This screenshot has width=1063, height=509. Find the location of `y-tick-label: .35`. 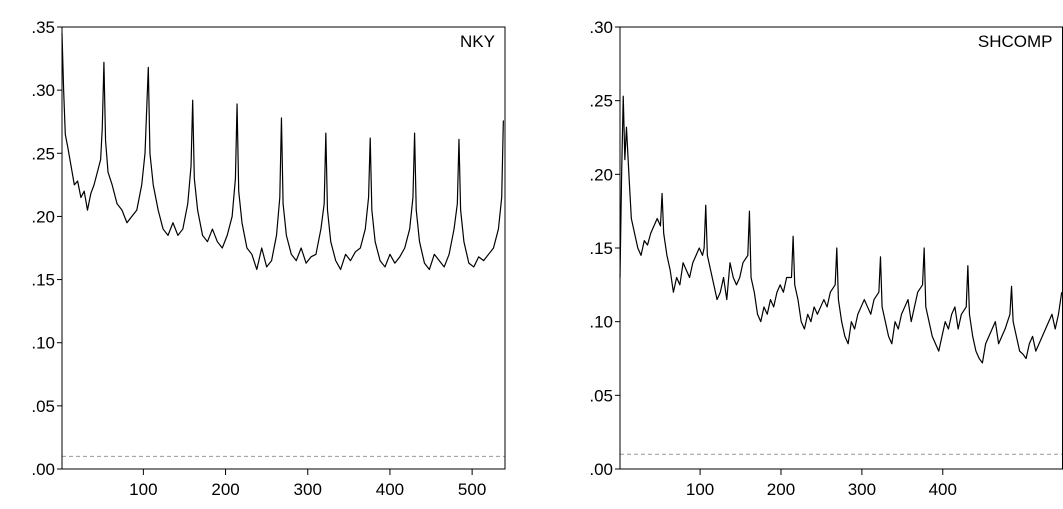

y-tick-label: .35 is located at coordinates (43, 27).